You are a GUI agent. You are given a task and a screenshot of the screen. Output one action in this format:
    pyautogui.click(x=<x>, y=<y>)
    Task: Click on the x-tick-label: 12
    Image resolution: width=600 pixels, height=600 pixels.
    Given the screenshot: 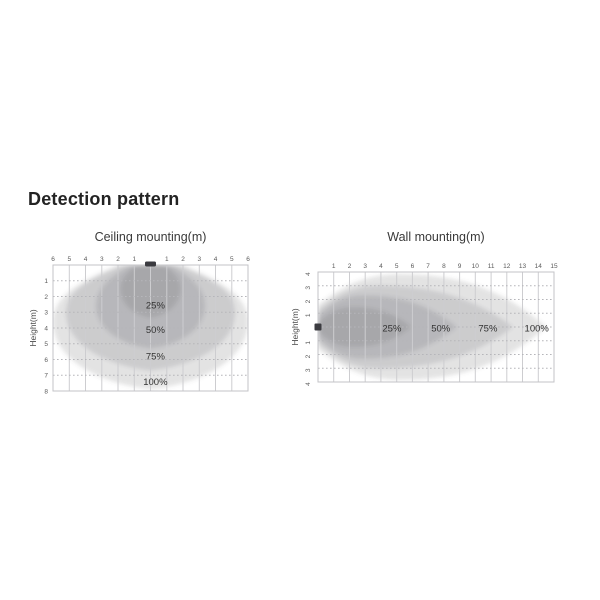 What is the action you would take?
    pyautogui.click(x=507, y=266)
    